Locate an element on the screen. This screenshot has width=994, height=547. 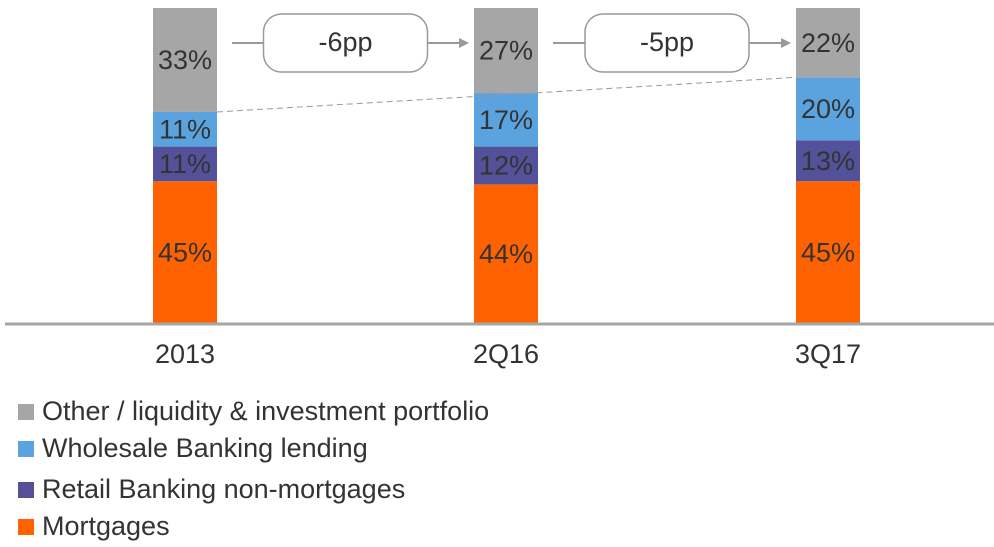
data-label: 20% is located at coordinates (828, 109).